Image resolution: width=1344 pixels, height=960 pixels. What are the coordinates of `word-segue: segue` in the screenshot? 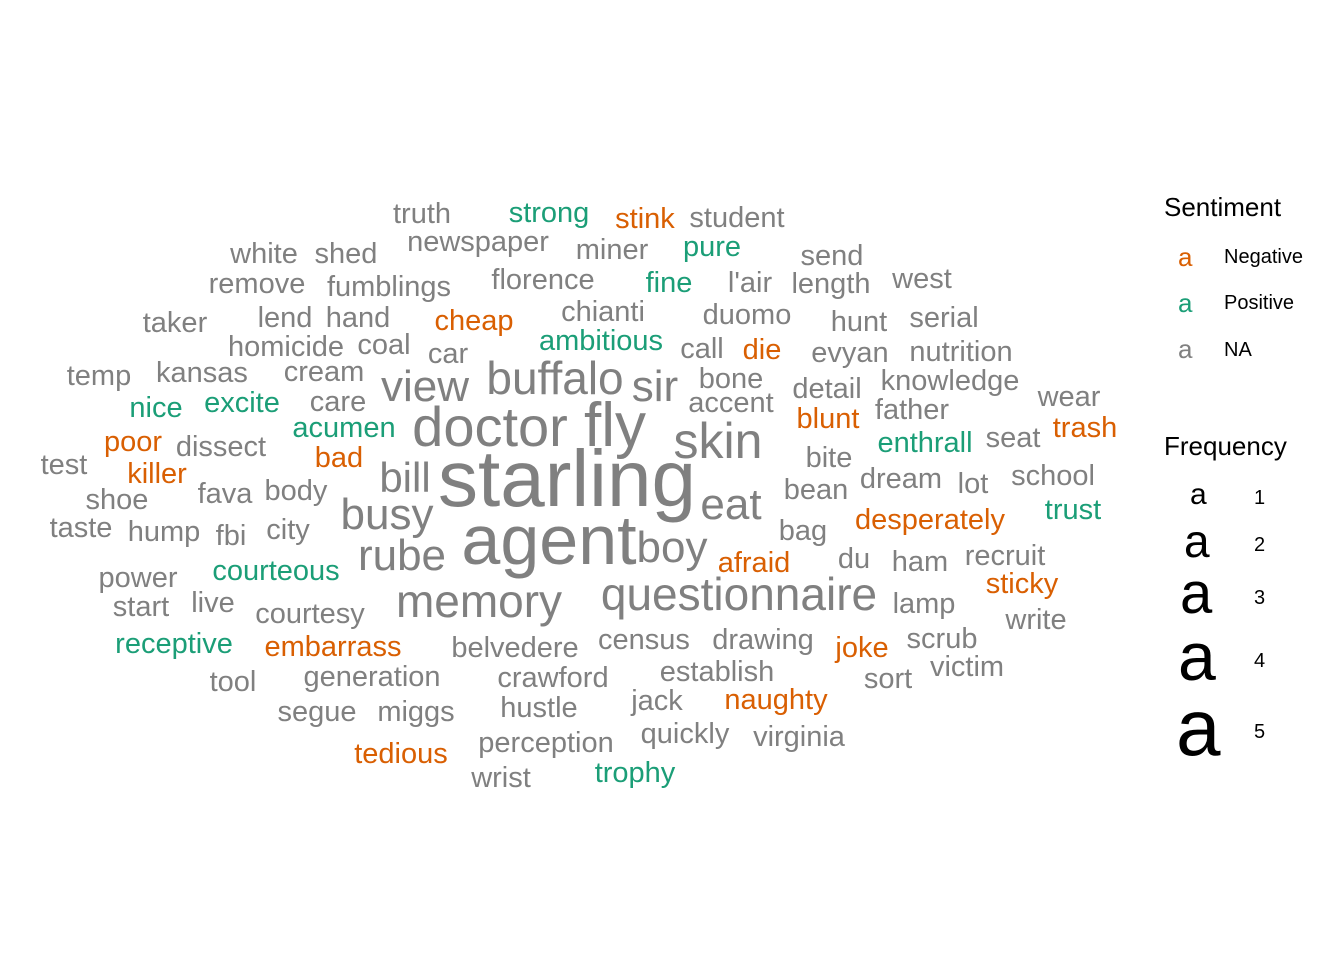 It's located at (316, 712).